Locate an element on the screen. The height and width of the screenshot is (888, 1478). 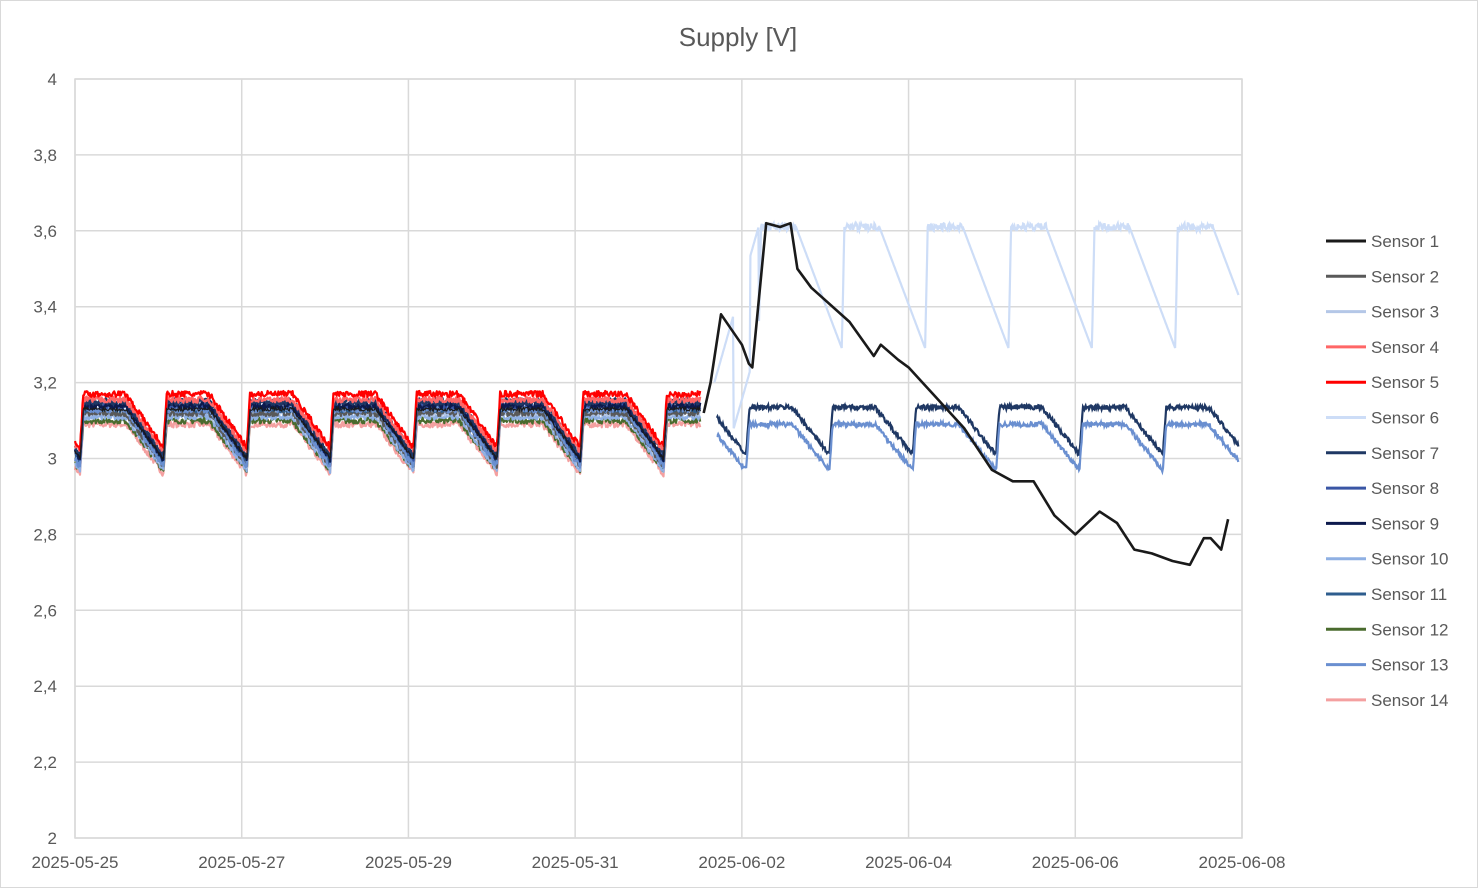
legend-label: Sensor 13 is located at coordinates (1410, 665).